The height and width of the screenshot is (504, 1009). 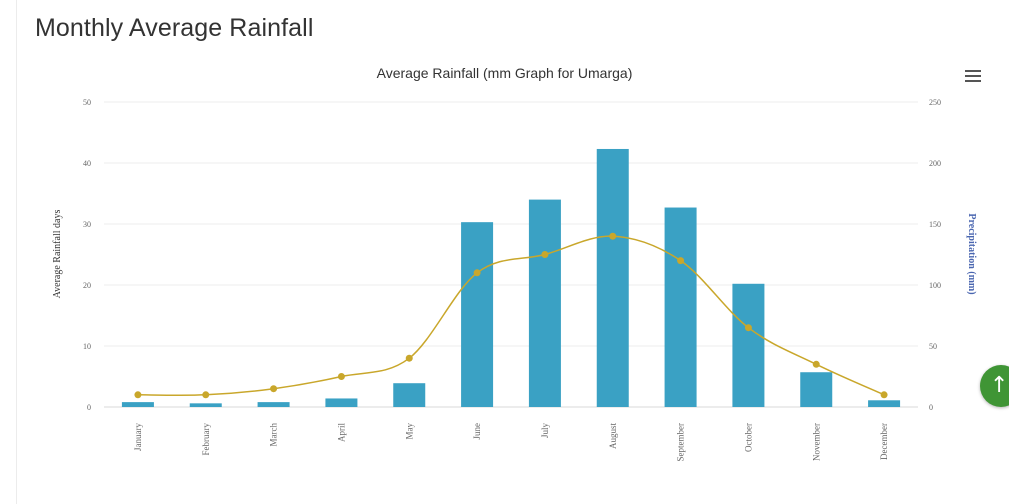 What do you see at coordinates (748, 437) in the screenshot?
I see `x-tick-label: October` at bounding box center [748, 437].